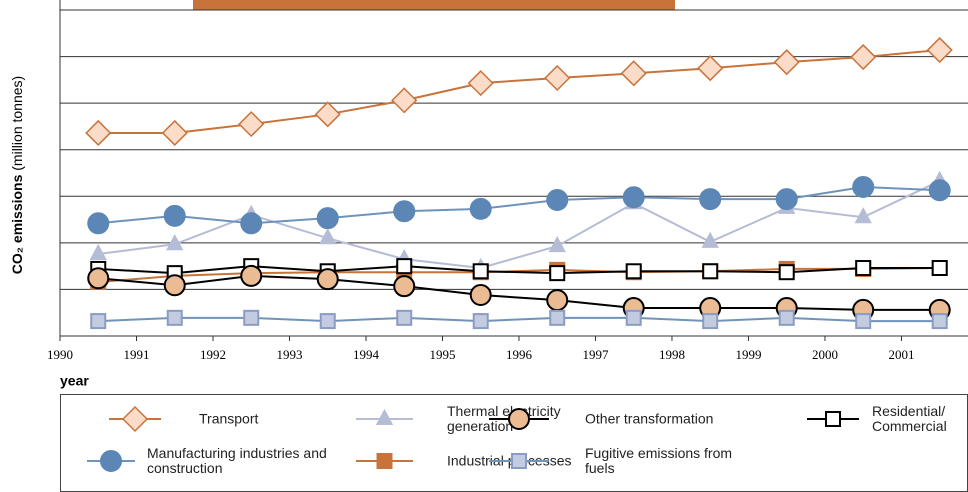 The image size is (968, 492). Describe the element at coordinates (659, 460) in the screenshot. I see `legend-label: Fugitive emissions from fuels` at that location.